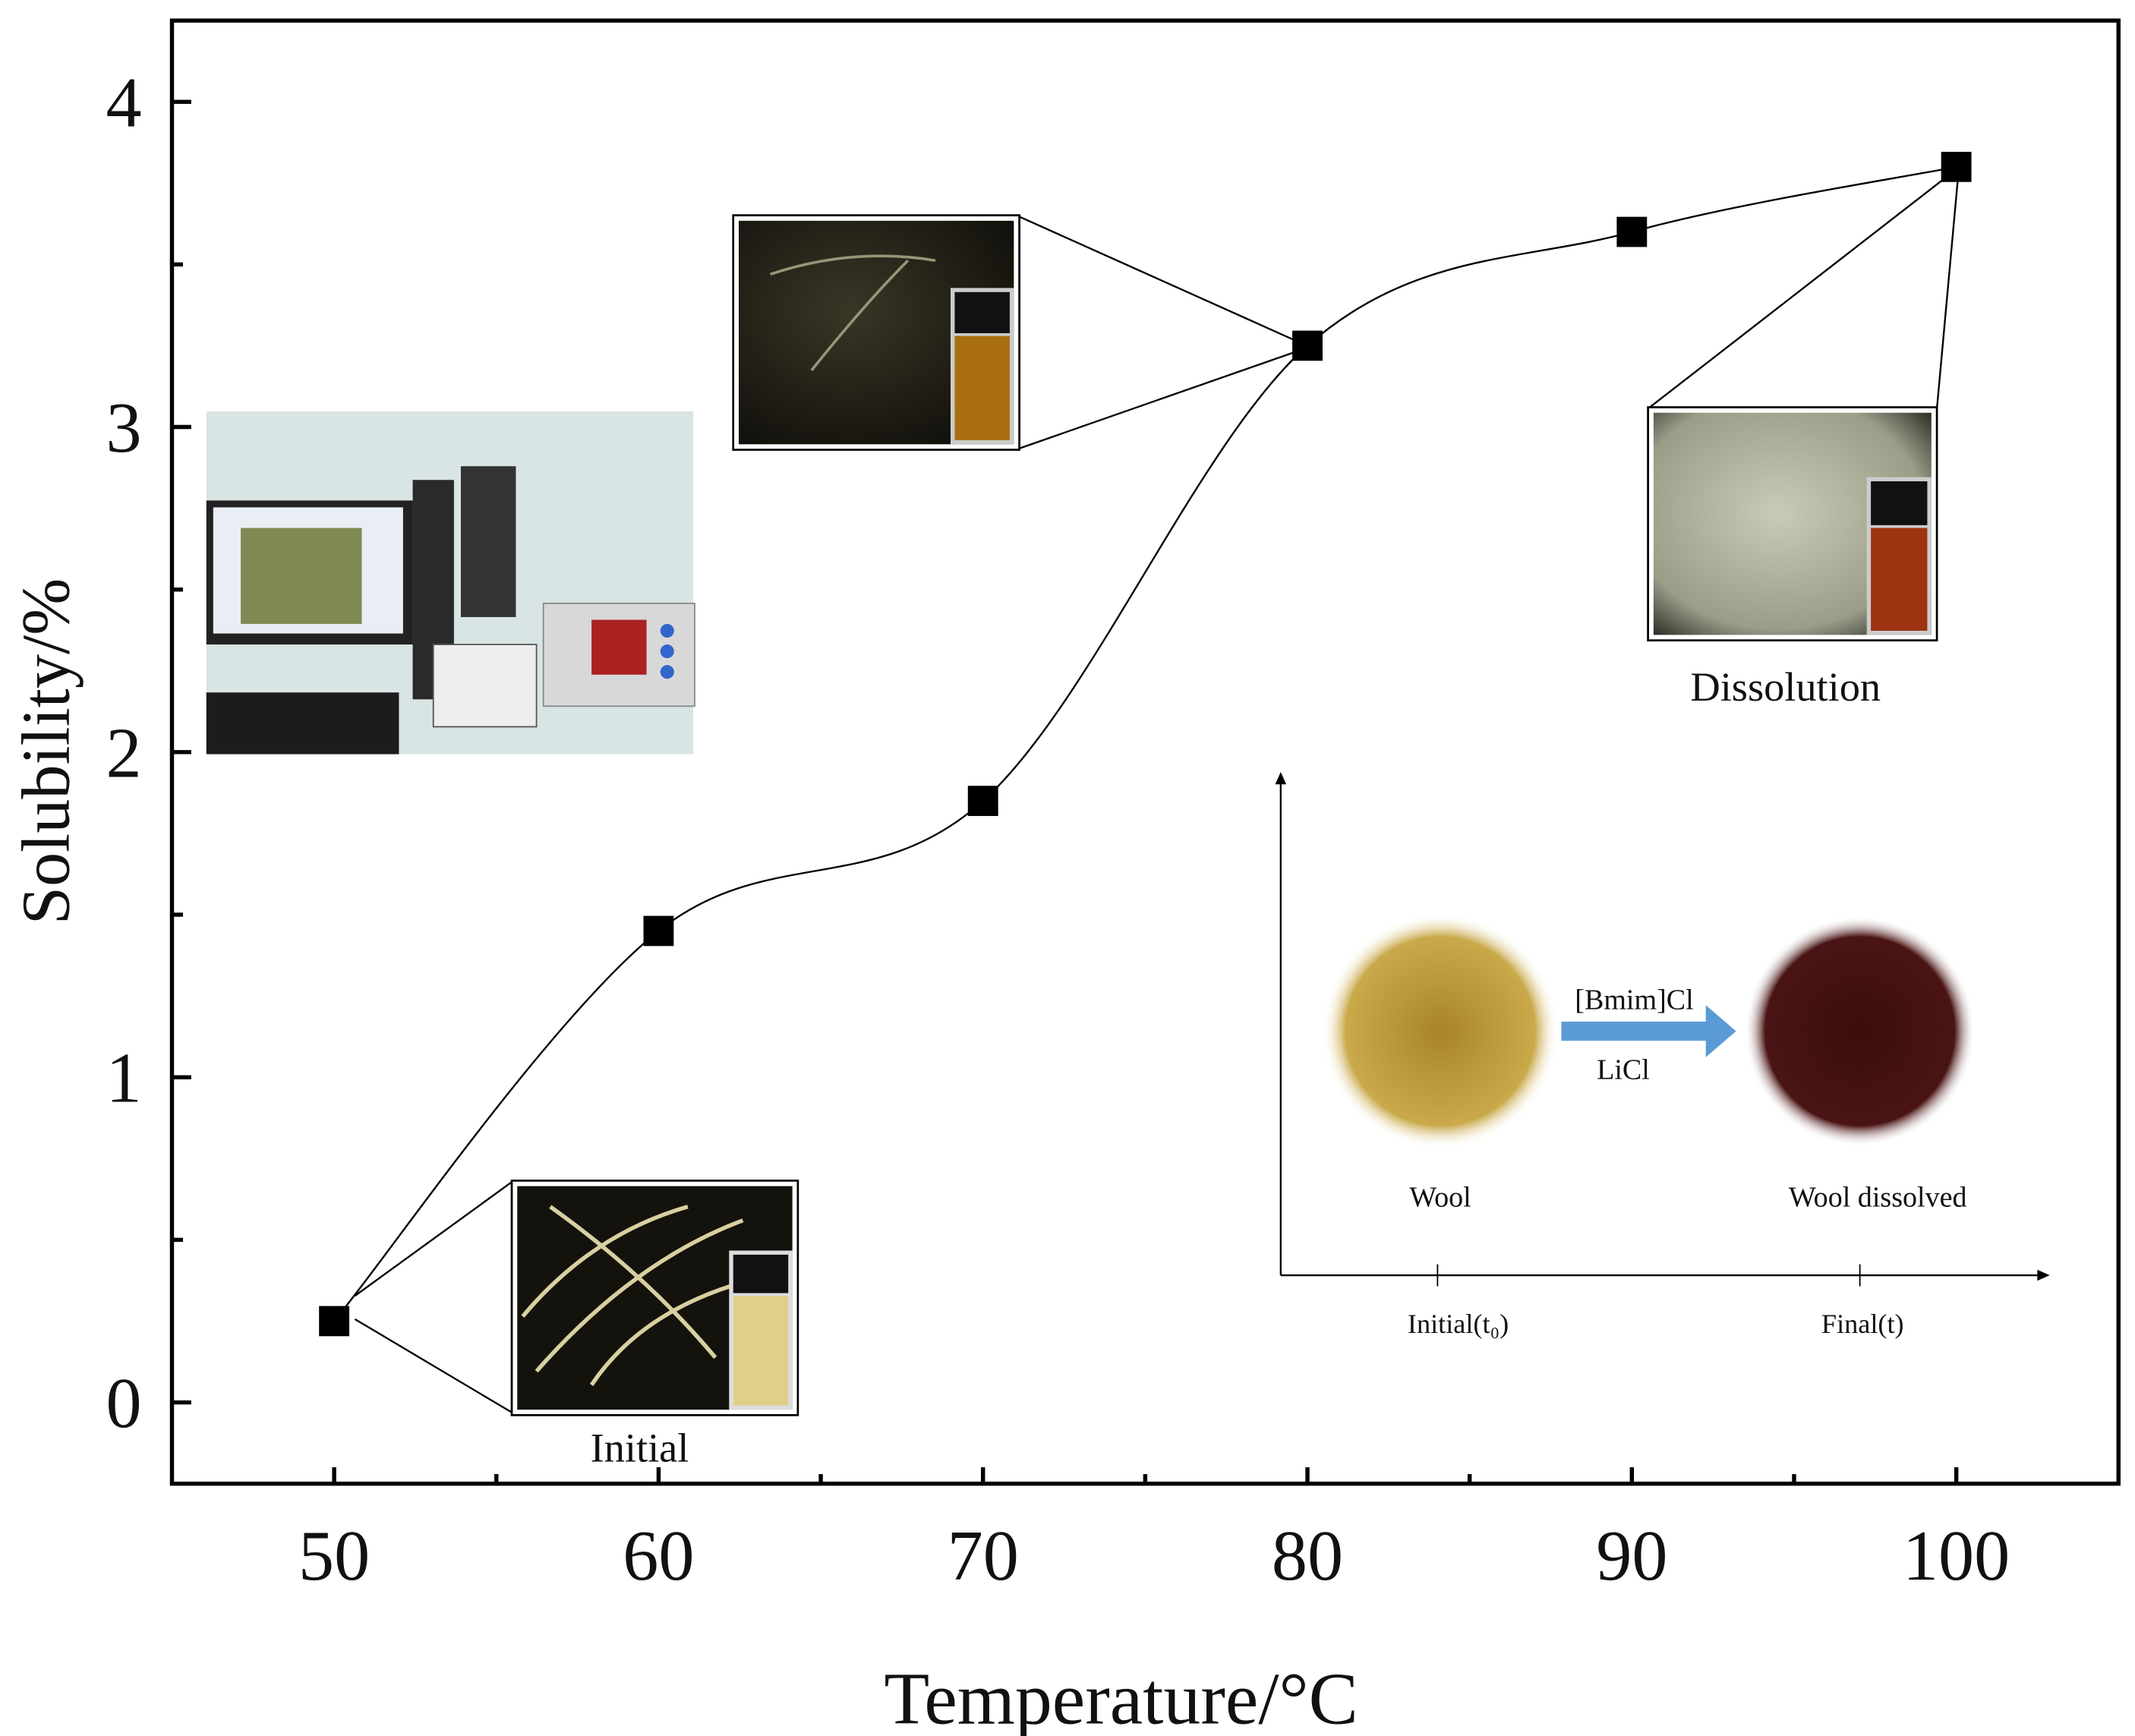 Image resolution: width=2135 pixels, height=1736 pixels. What do you see at coordinates (1863, 1324) in the screenshot?
I see `inset-tick-label: Final(t)` at bounding box center [1863, 1324].